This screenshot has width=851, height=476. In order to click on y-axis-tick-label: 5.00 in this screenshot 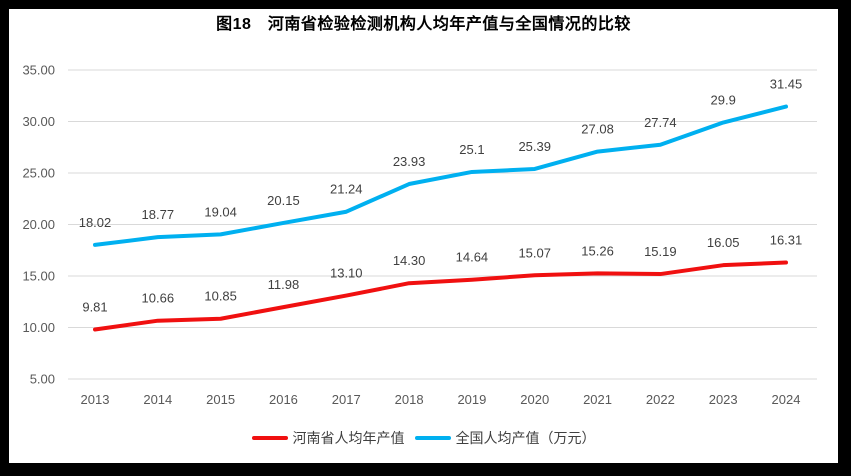, I will do `click(42, 379)`.